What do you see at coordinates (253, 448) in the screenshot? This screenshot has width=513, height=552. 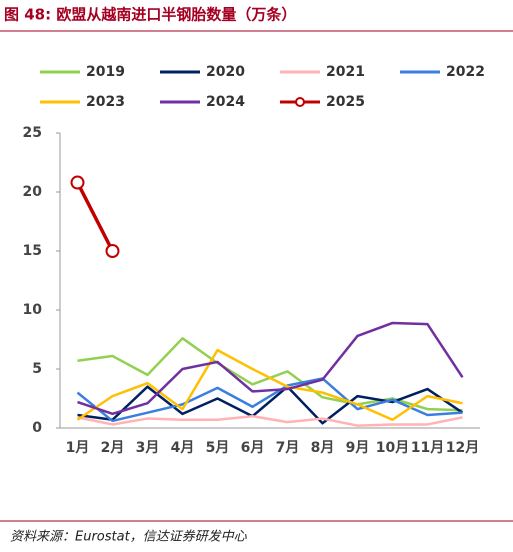 I see `x-tick-label: 6月` at bounding box center [253, 448].